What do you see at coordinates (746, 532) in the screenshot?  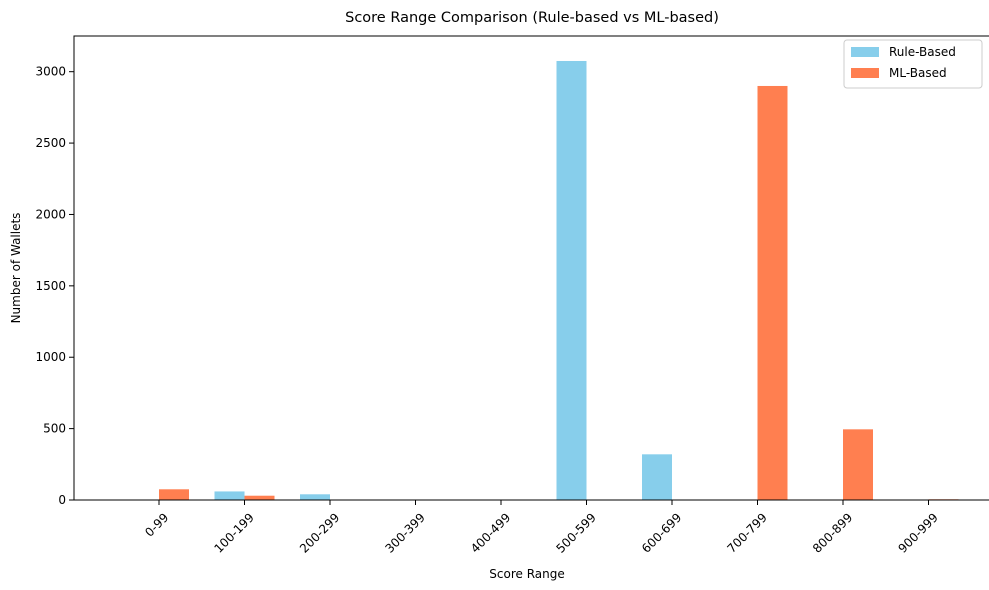 I see `x-tick-label: 700-799` at bounding box center [746, 532].